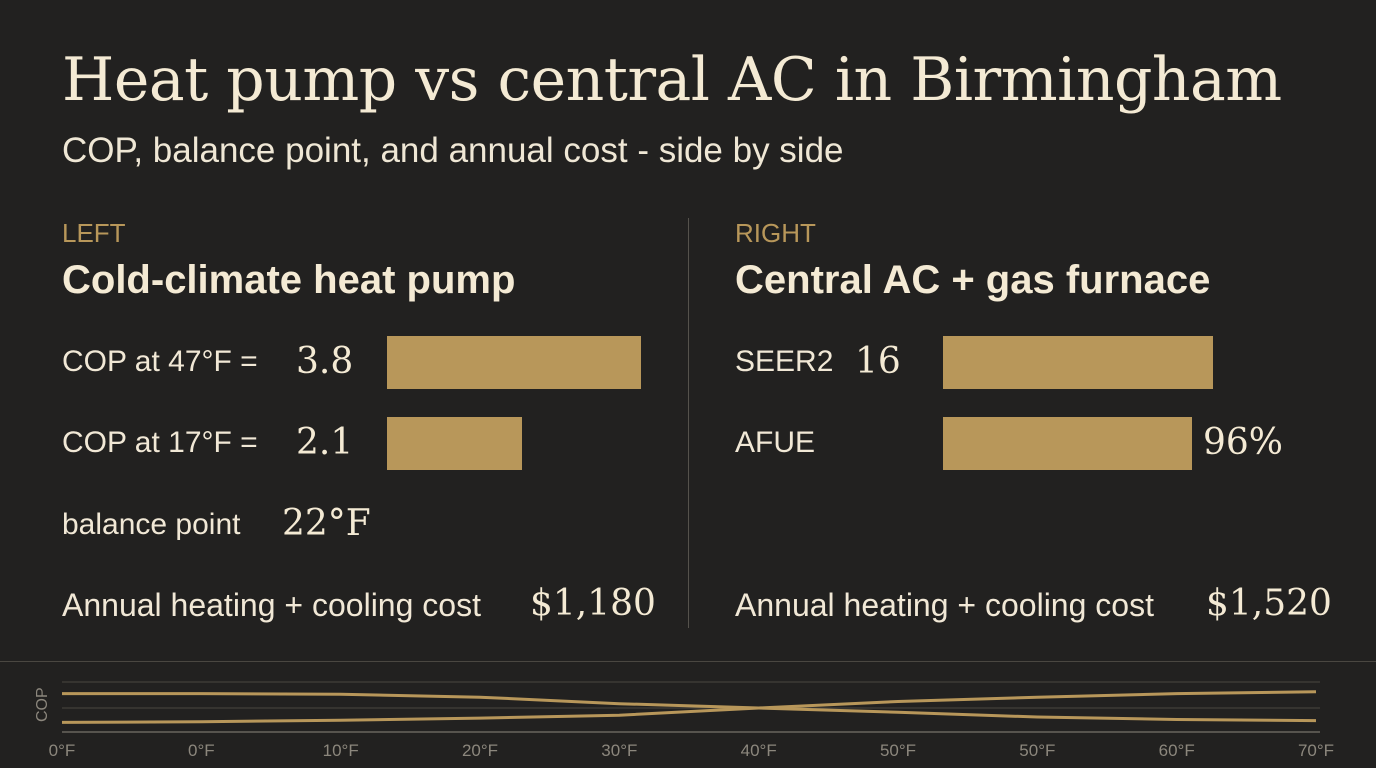 Image resolution: width=1376 pixels, height=768 pixels. I want to click on y-axis-label: COP, so click(42, 704).